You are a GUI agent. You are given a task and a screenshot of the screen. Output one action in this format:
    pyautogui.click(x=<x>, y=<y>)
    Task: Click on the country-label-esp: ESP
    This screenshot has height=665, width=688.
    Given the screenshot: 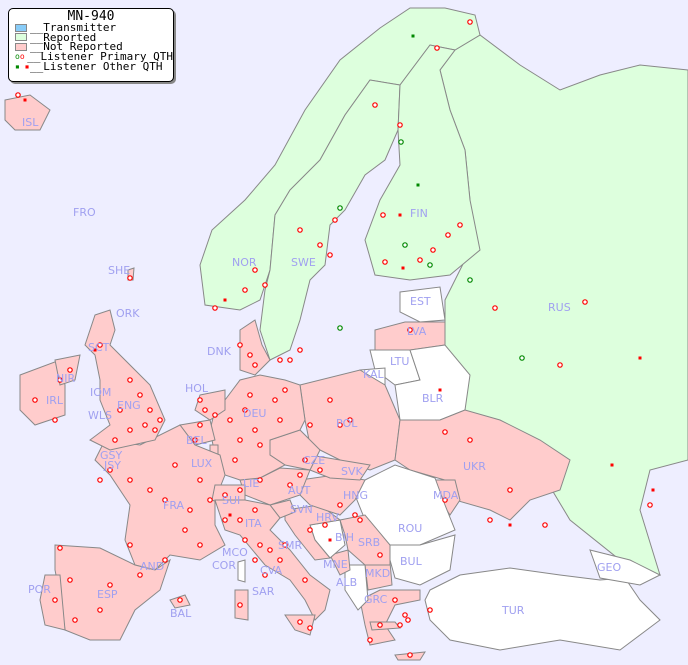 What is the action you would take?
    pyautogui.click(x=107, y=594)
    